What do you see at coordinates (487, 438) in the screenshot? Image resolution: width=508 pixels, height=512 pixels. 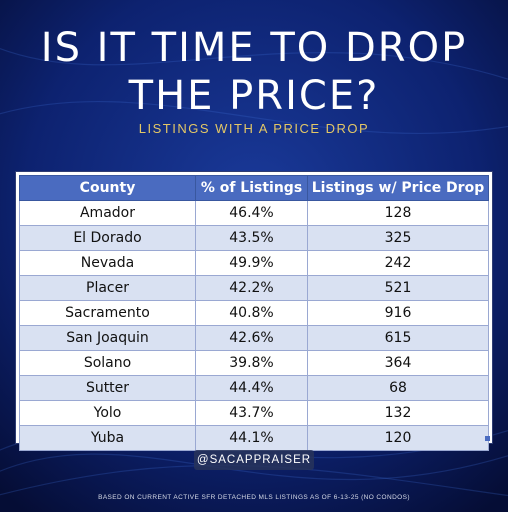 I see `table-resize-handle` at bounding box center [487, 438].